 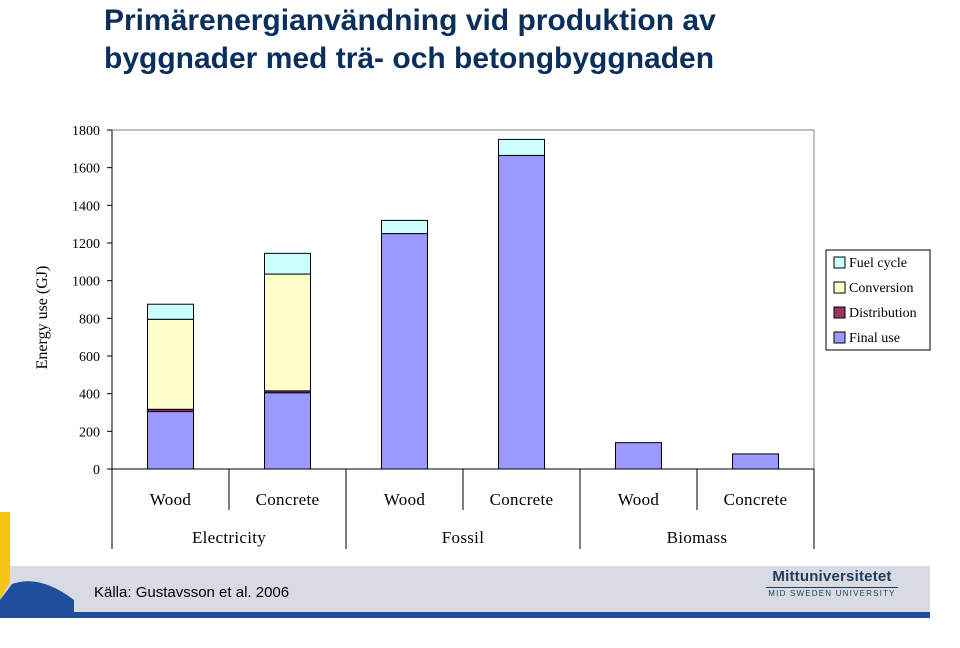 What do you see at coordinates (89, 395) in the screenshot?
I see `y-tick-label: 400` at bounding box center [89, 395].